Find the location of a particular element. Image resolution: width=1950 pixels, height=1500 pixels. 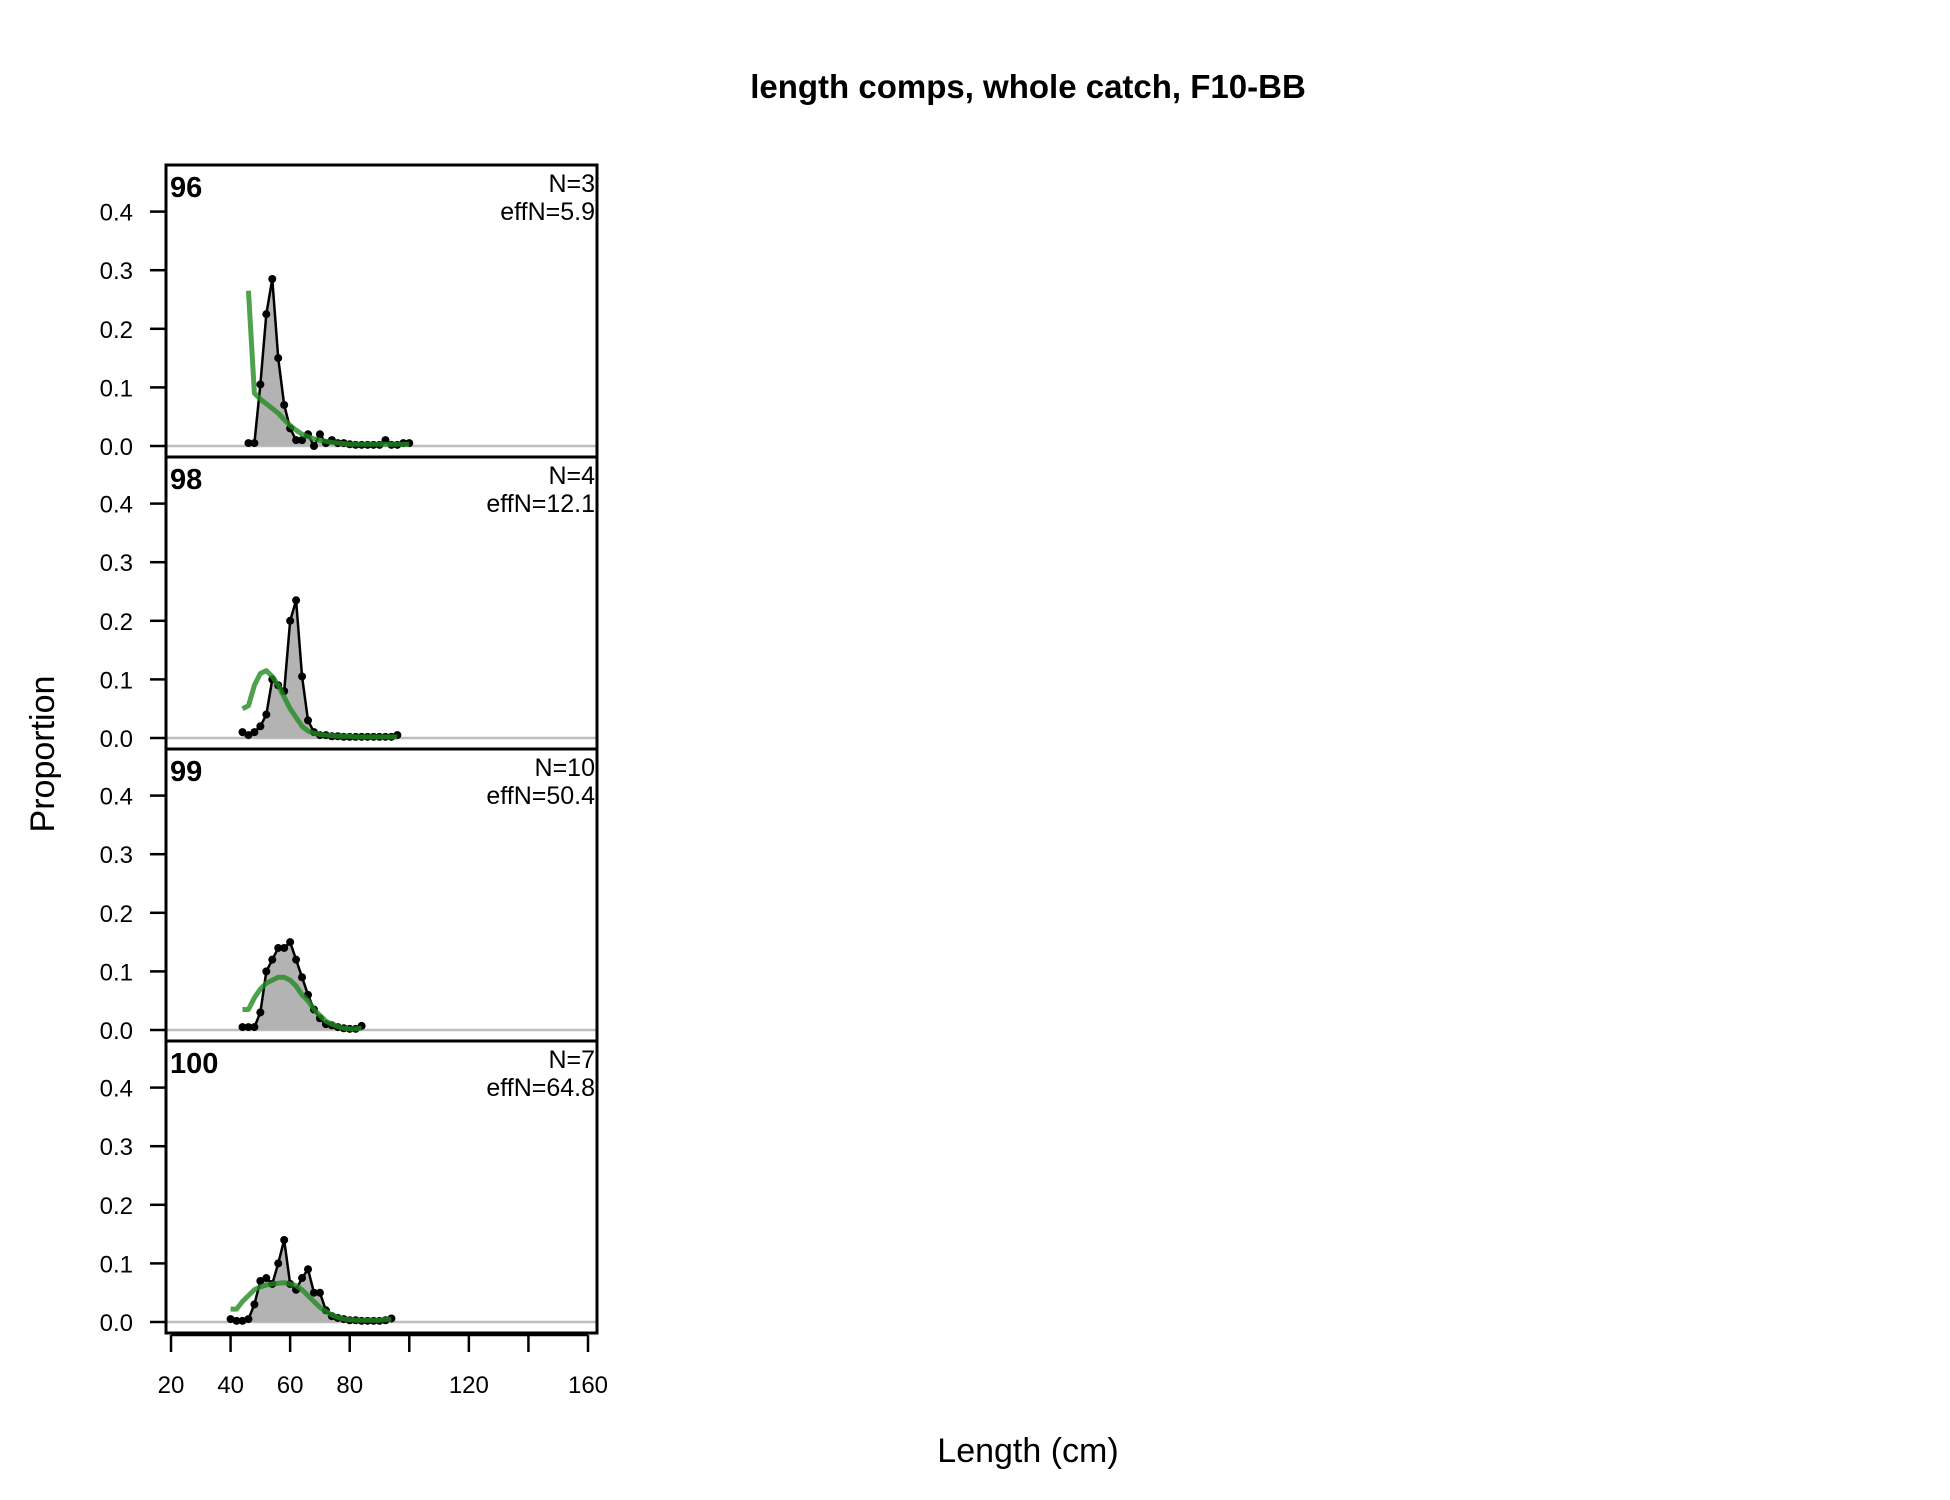

panel-year-label: 98 is located at coordinates (186, 480).